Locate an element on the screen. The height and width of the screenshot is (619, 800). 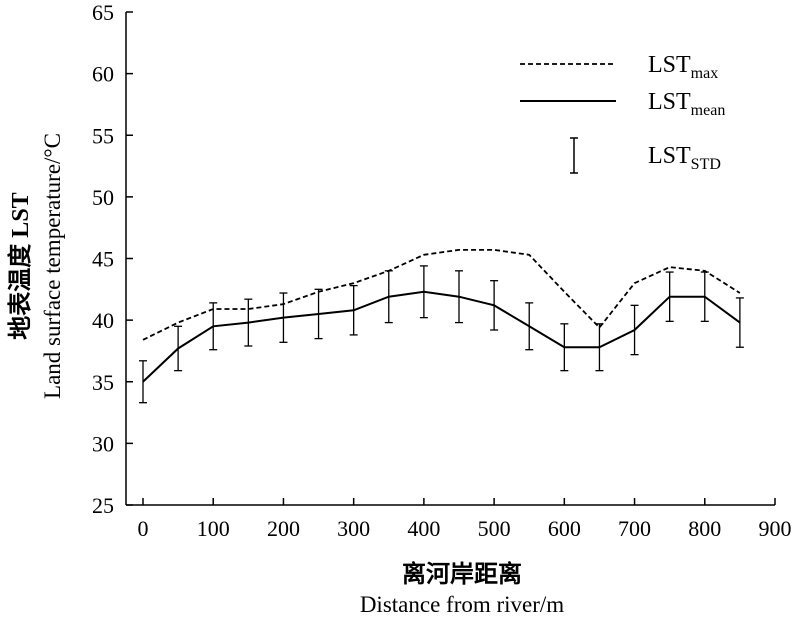
legend-label: LSTmean is located at coordinates (686, 104).